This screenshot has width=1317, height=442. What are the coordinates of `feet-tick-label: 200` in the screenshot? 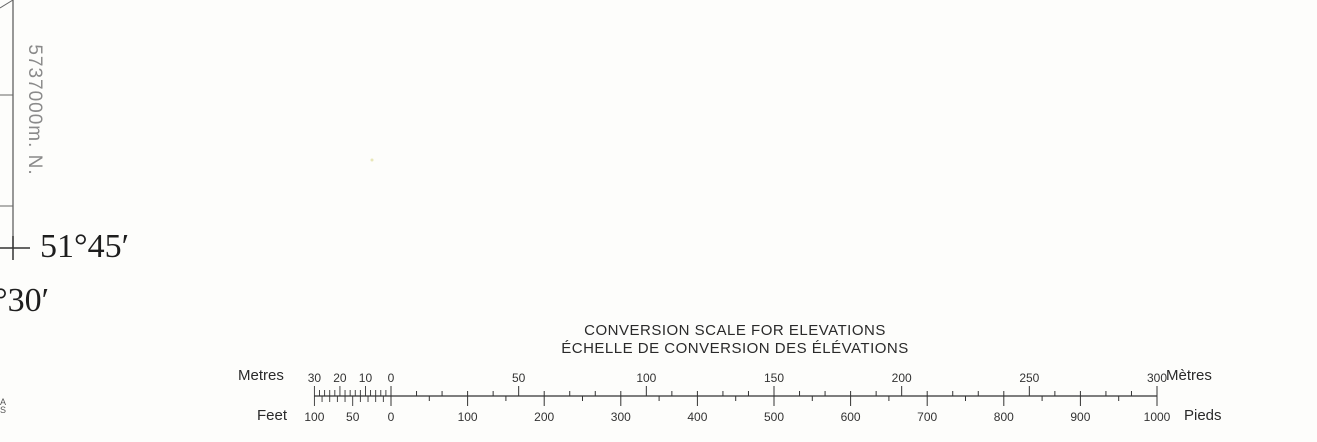 It's located at (544, 417).